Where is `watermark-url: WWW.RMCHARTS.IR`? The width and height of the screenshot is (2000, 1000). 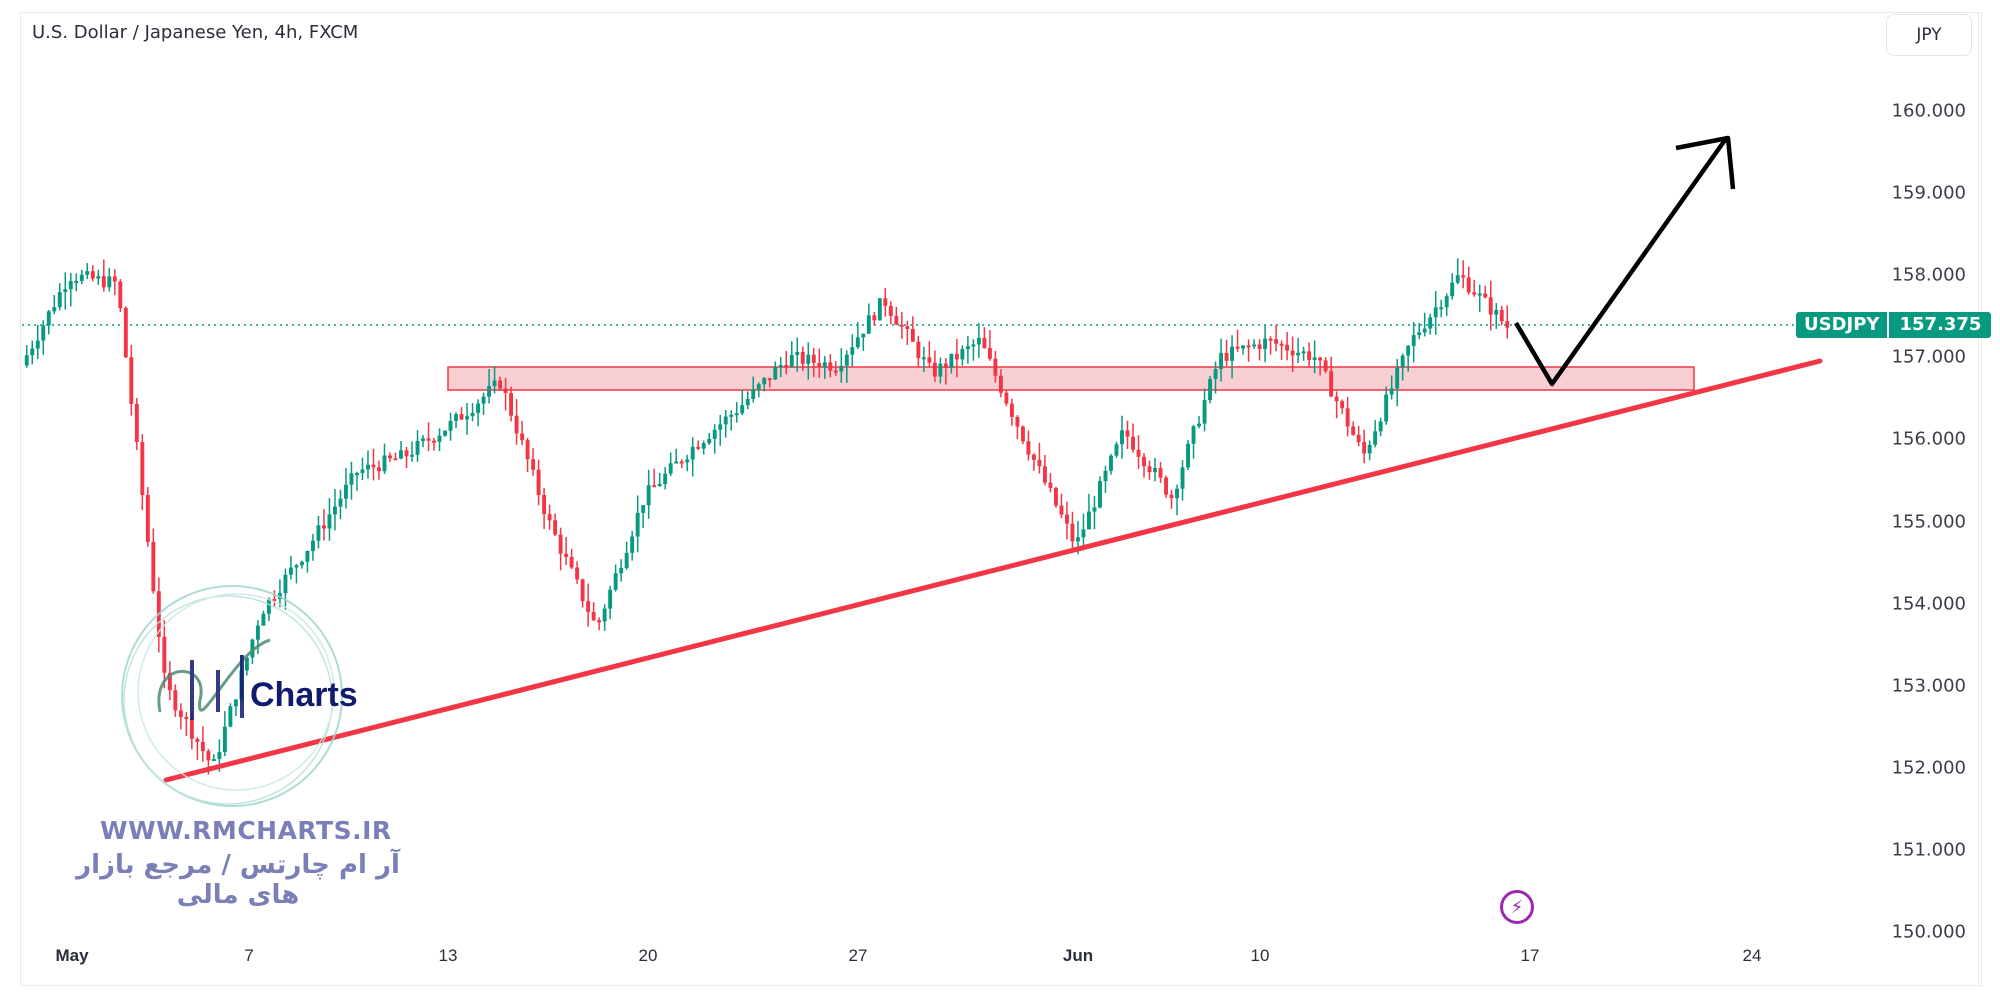 watermark-url: WWW.RMCHARTS.IR is located at coordinates (246, 830).